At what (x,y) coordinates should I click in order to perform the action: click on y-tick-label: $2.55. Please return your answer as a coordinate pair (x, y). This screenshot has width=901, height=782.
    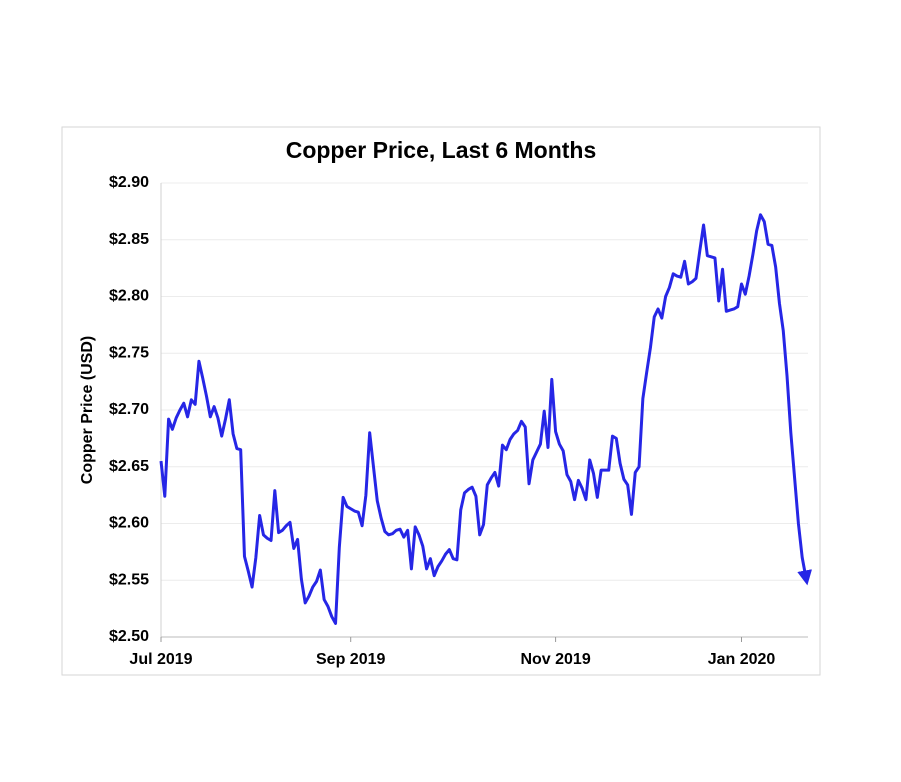
    Looking at the image, I should click on (129, 579).